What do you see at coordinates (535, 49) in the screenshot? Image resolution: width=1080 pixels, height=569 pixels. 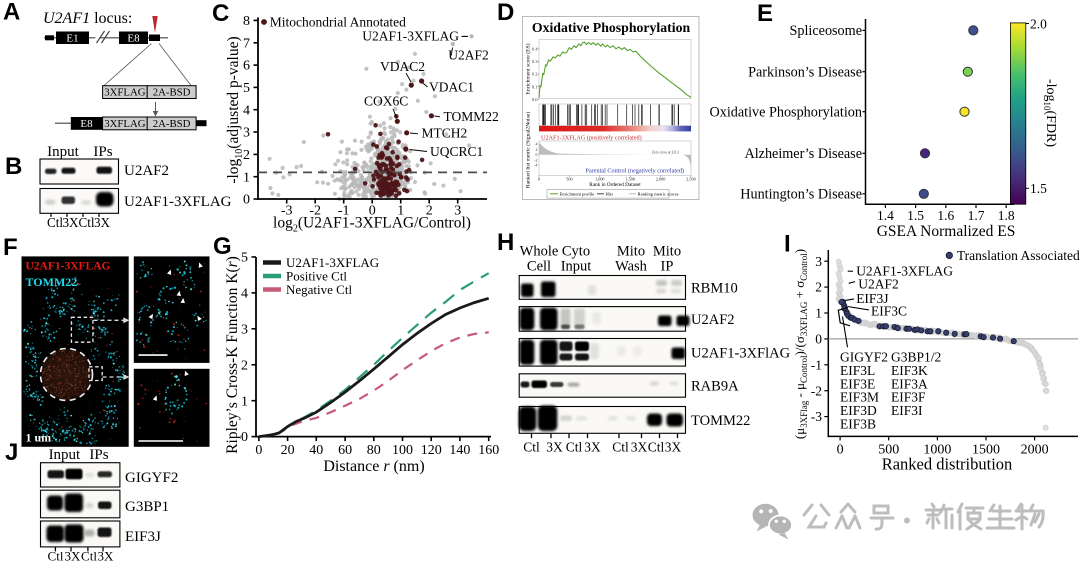 I see `svg-text: 0.4` at bounding box center [535, 49].